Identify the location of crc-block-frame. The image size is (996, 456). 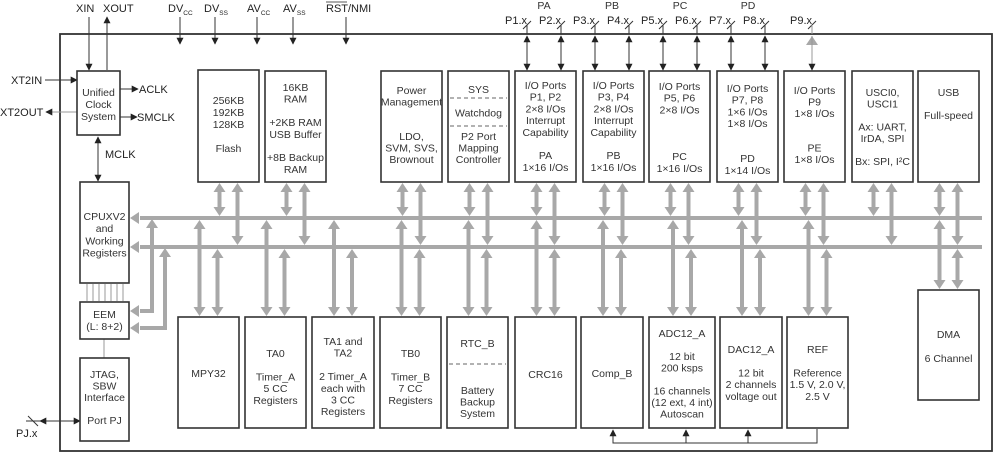
(545, 372).